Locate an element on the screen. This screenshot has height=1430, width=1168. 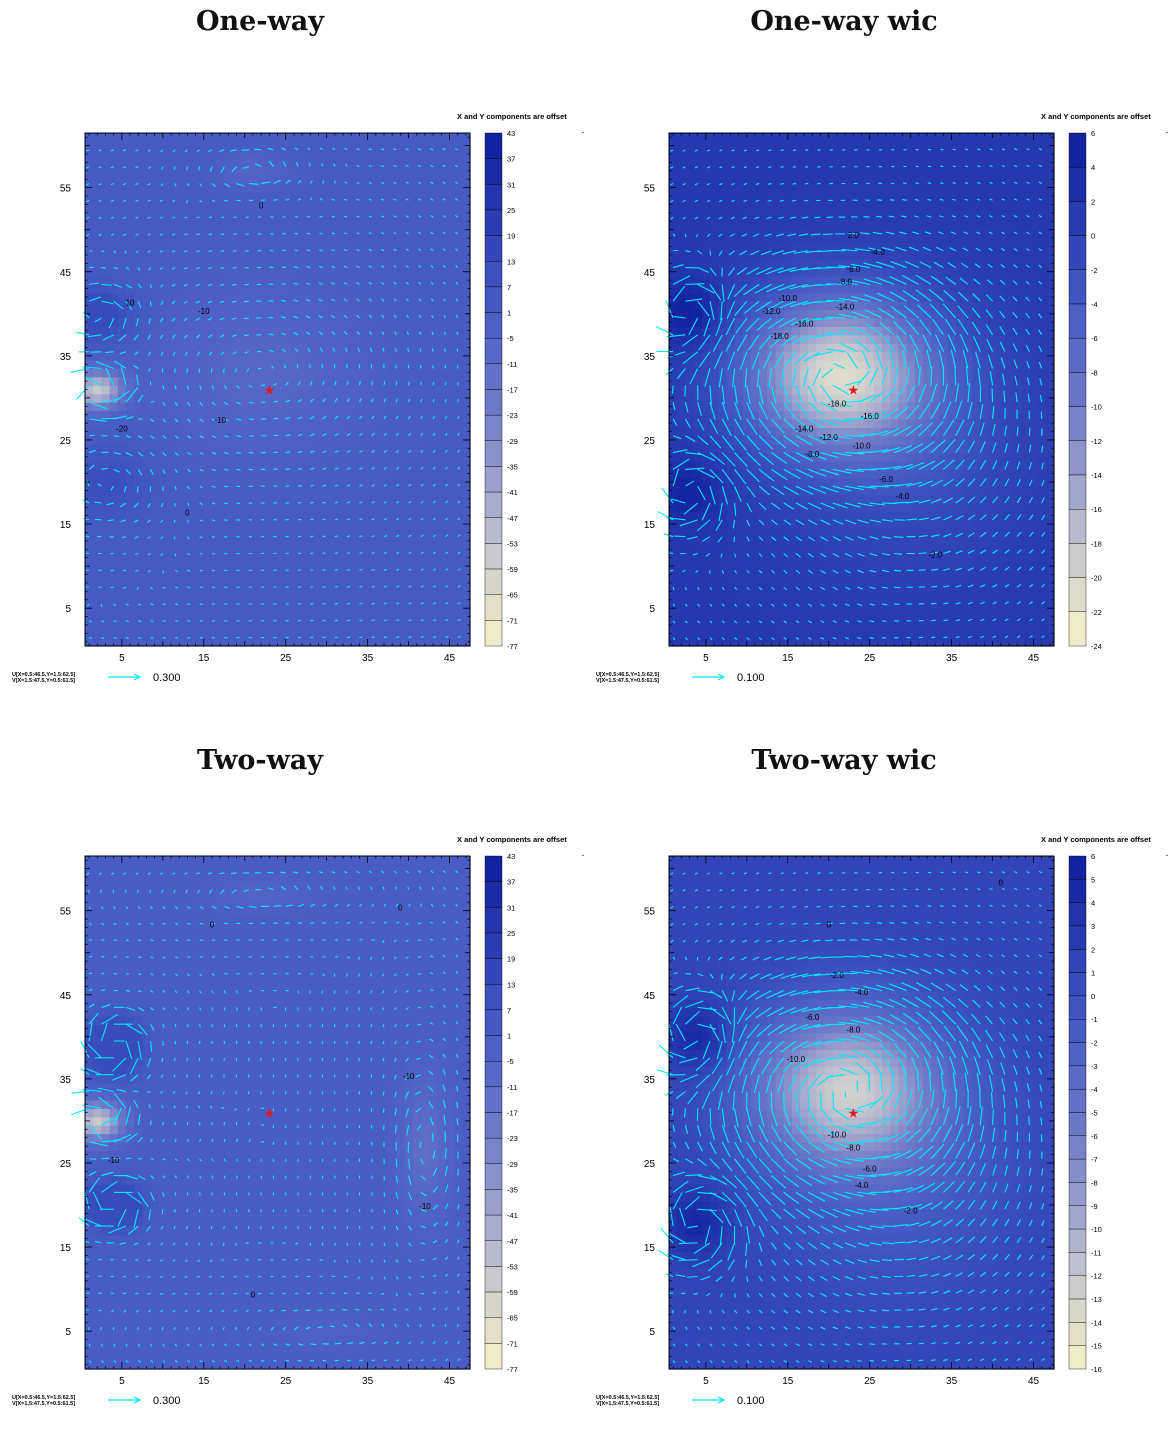
colorbar-label: 43 is located at coordinates (511, 133).